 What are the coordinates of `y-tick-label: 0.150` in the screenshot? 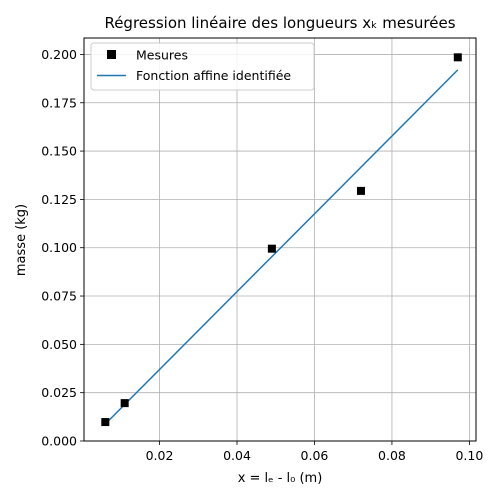 It's located at (59, 151).